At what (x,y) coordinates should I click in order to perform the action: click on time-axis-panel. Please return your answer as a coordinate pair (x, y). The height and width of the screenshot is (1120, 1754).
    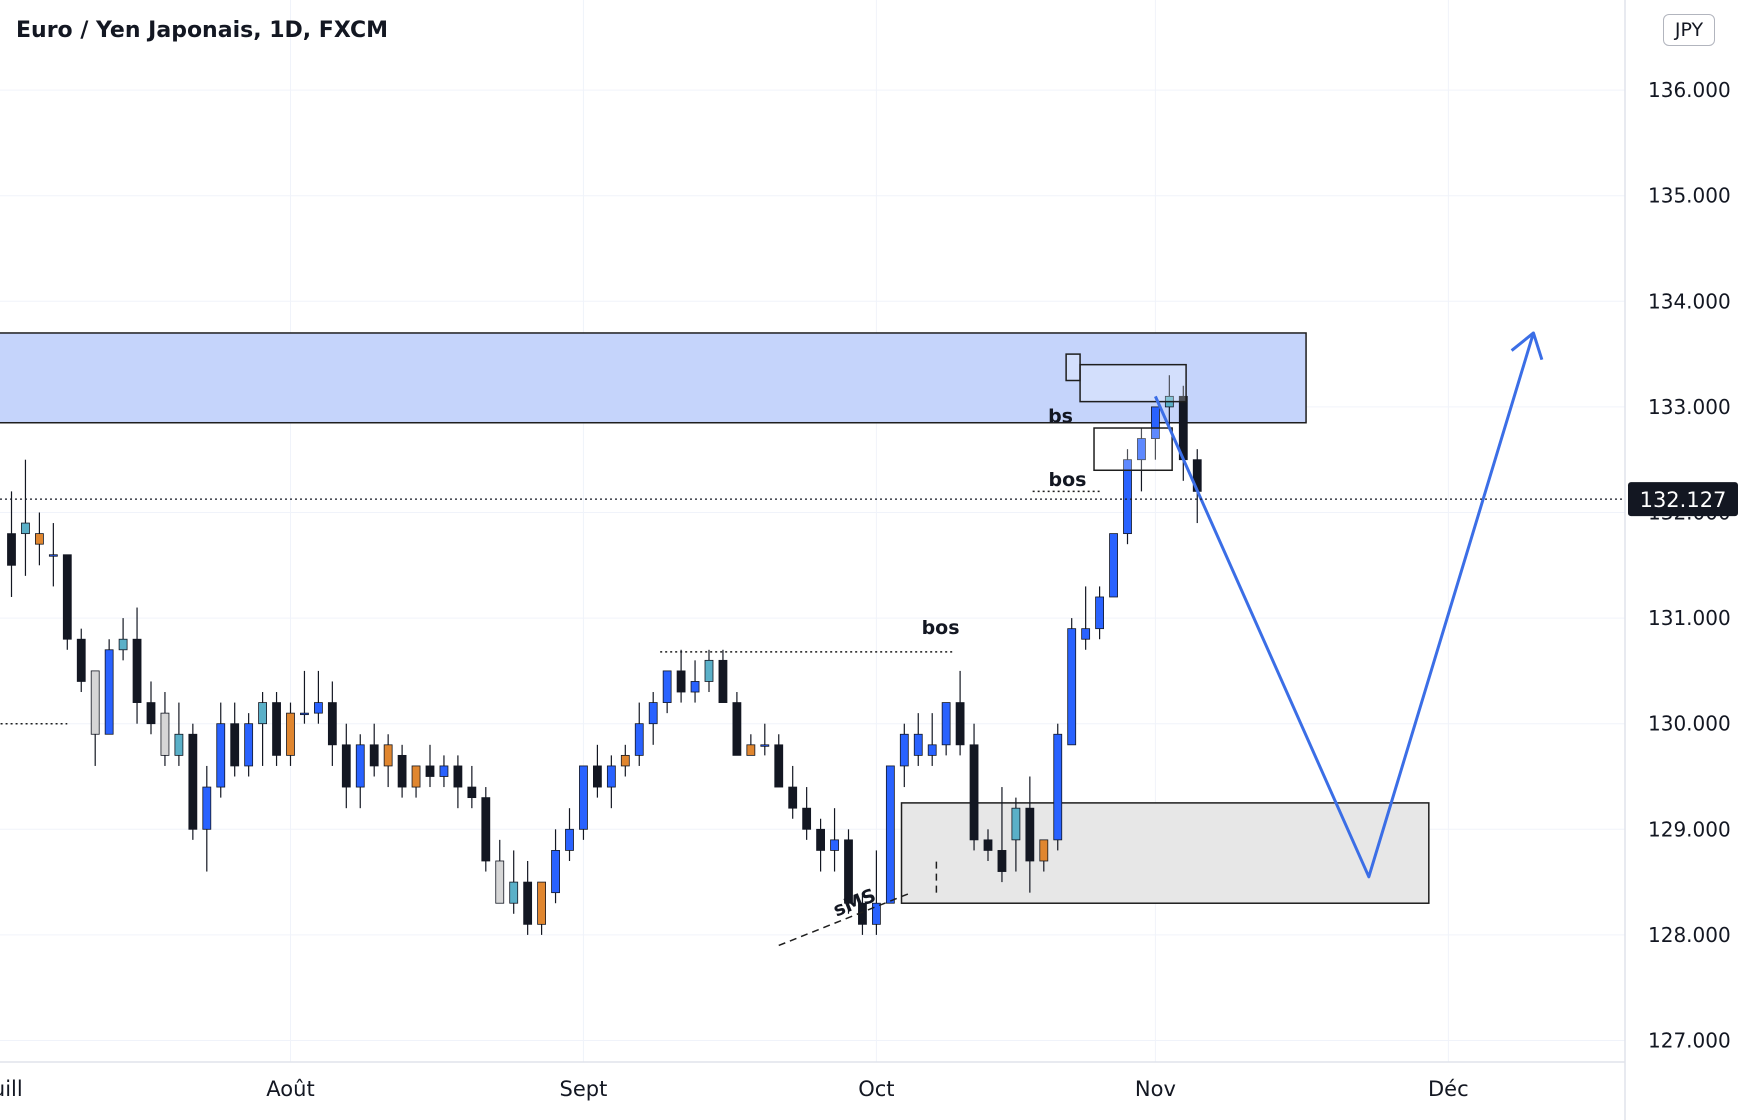
    Looking at the image, I should click on (812, 1091).